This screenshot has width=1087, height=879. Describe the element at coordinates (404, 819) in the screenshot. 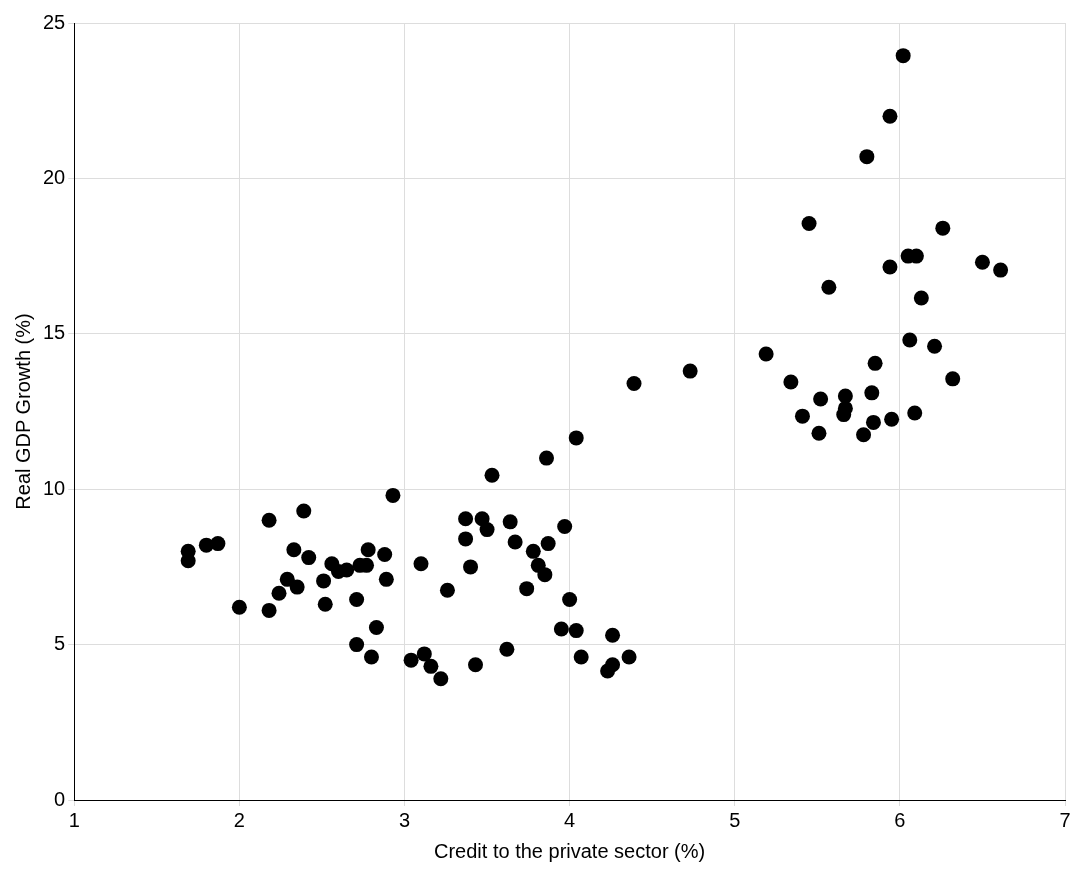

I see `x-tick-label: 3` at that location.